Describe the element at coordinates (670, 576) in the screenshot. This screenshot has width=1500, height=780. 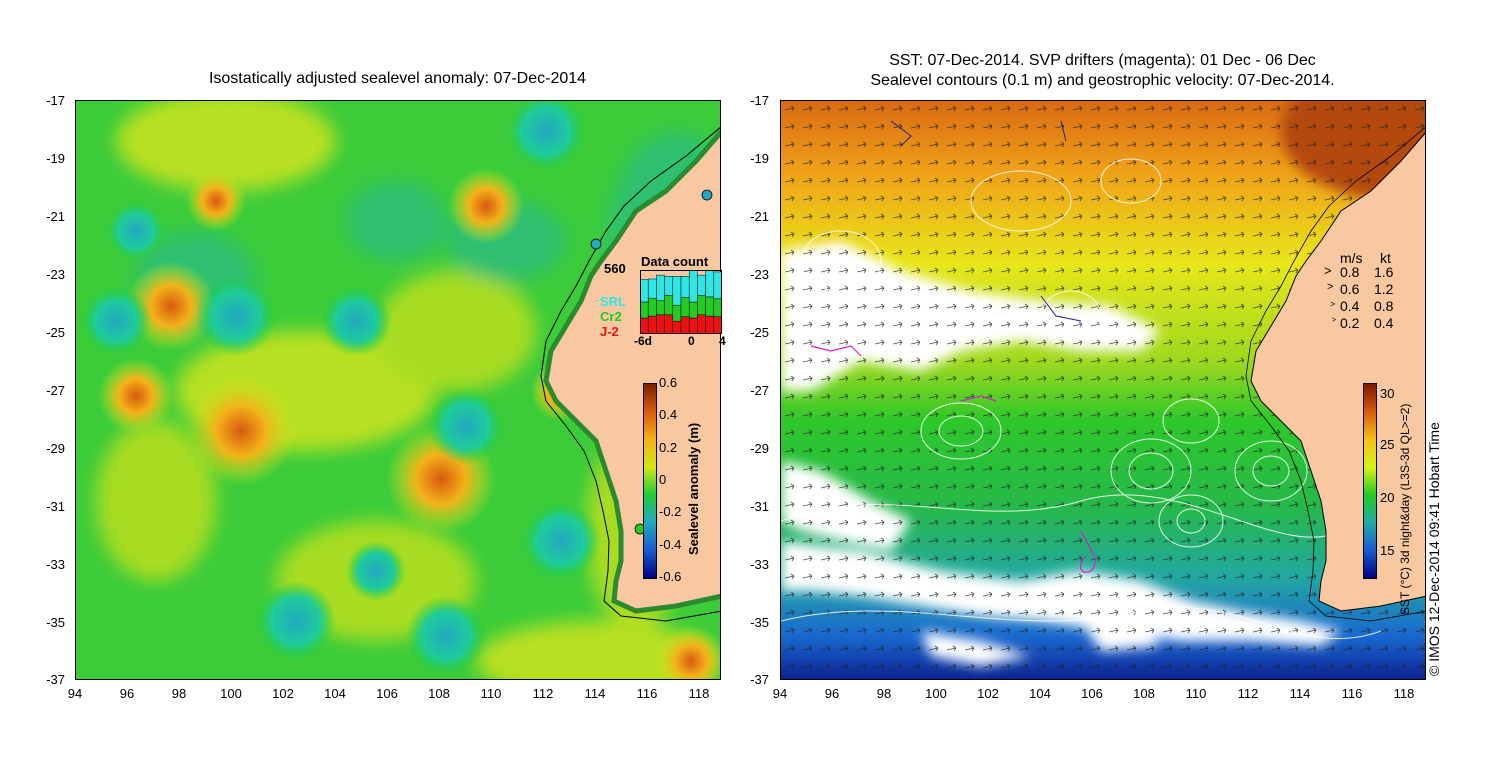
I see `cb-tick: -0.6` at that location.